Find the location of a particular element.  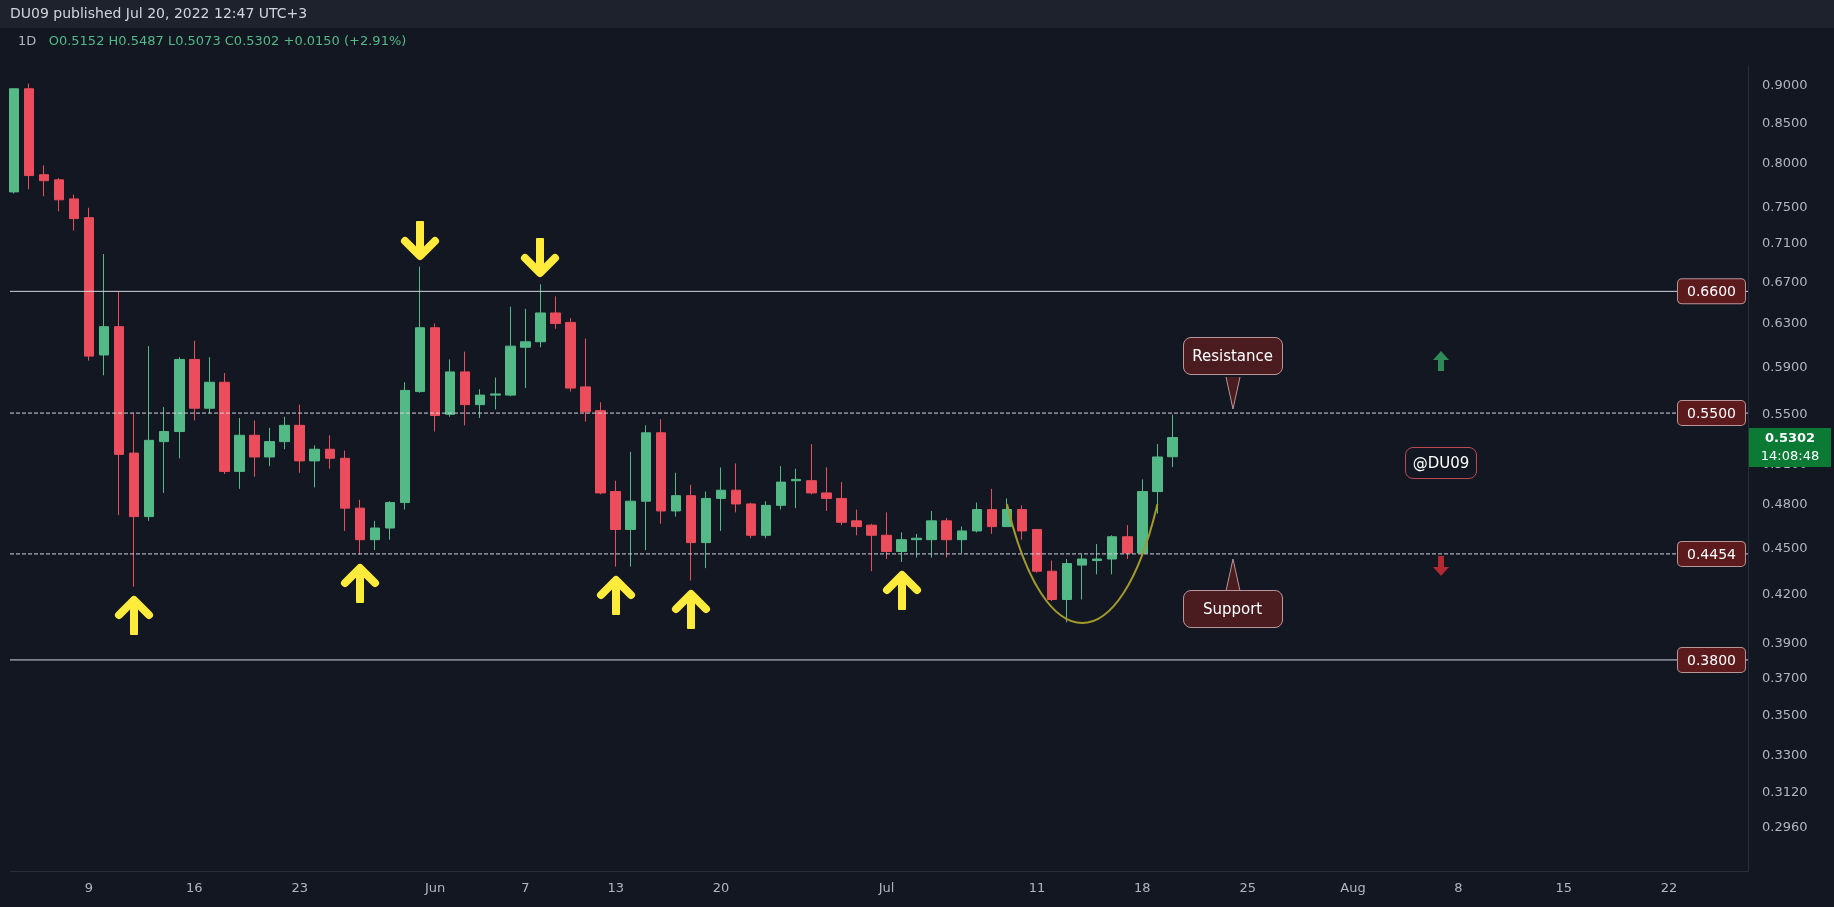

y-tick-label: 0.3500 is located at coordinates (1785, 715).